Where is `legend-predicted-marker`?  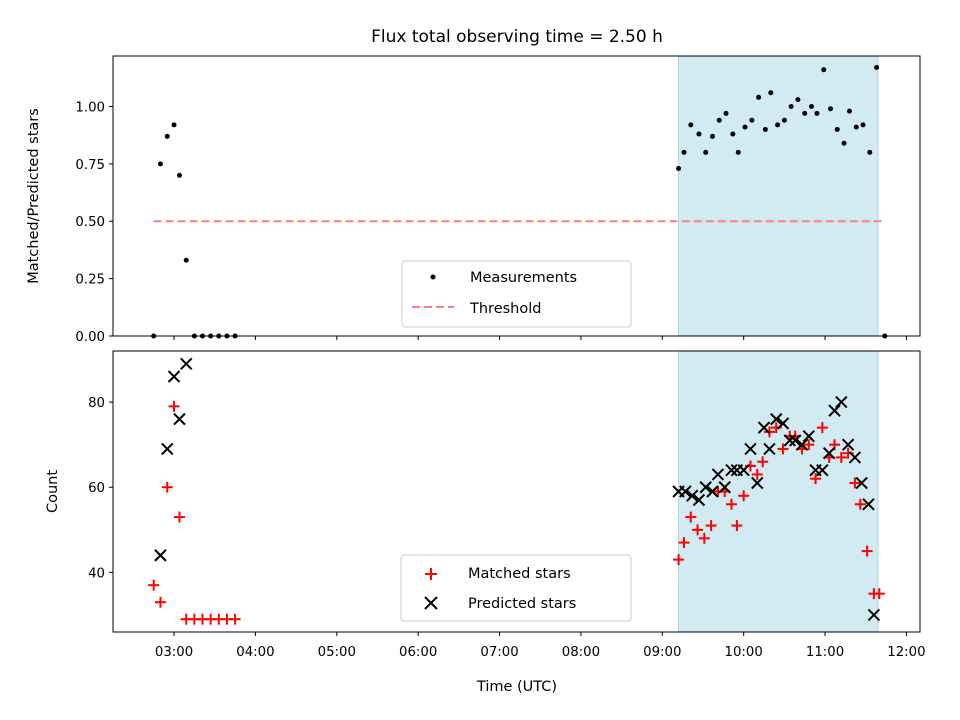
legend-predicted-marker is located at coordinates (431, 603).